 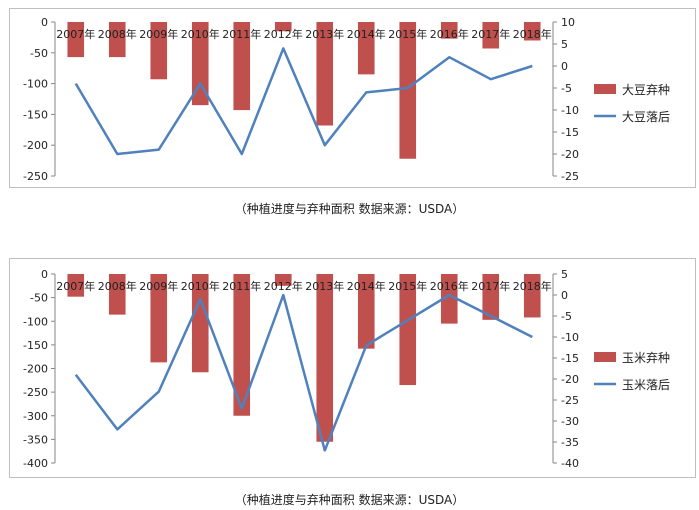 What do you see at coordinates (35, 145) in the screenshot?
I see `soybean-left-tick-label: -200` at bounding box center [35, 145].